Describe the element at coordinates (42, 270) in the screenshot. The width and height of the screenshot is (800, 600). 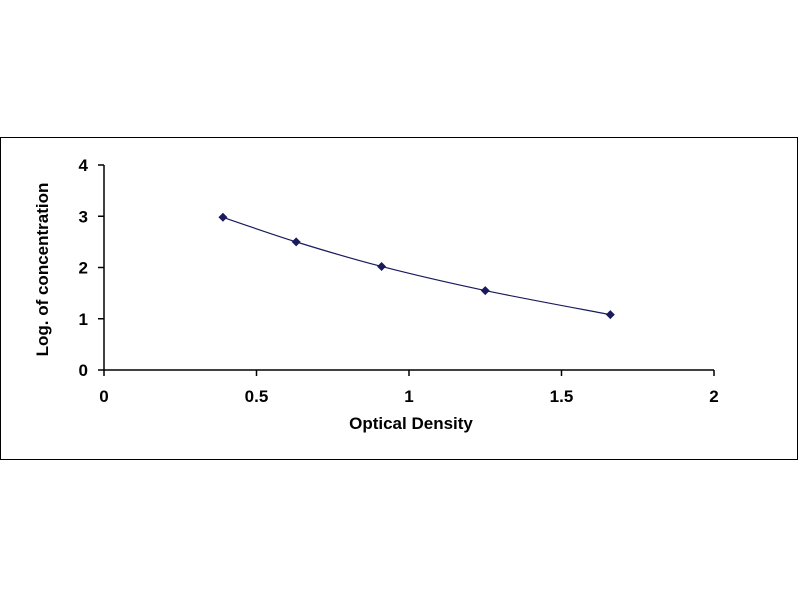
I see `y-axis-title: Log. of concentration` at that location.